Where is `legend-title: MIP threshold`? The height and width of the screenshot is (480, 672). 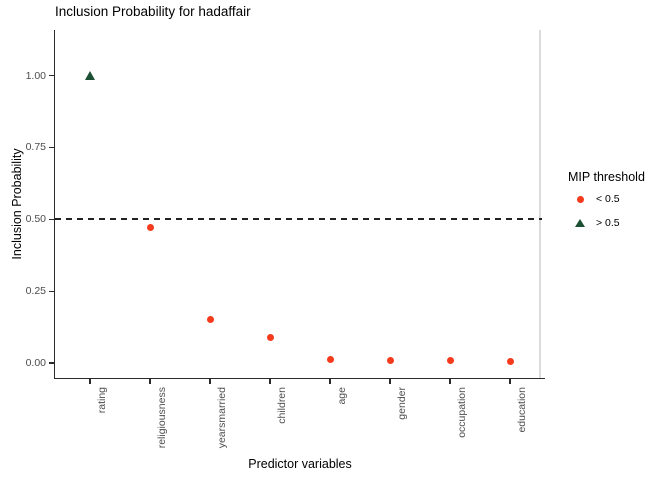
legend-title: MIP threshold is located at coordinates (606, 177).